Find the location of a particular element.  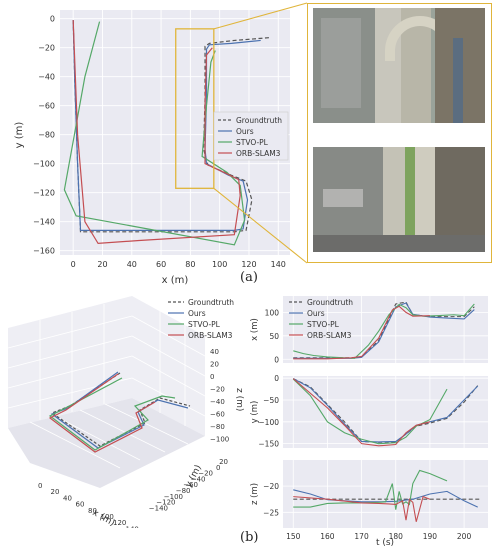

trajectory-line-ours is located at coordinates (166, 125).